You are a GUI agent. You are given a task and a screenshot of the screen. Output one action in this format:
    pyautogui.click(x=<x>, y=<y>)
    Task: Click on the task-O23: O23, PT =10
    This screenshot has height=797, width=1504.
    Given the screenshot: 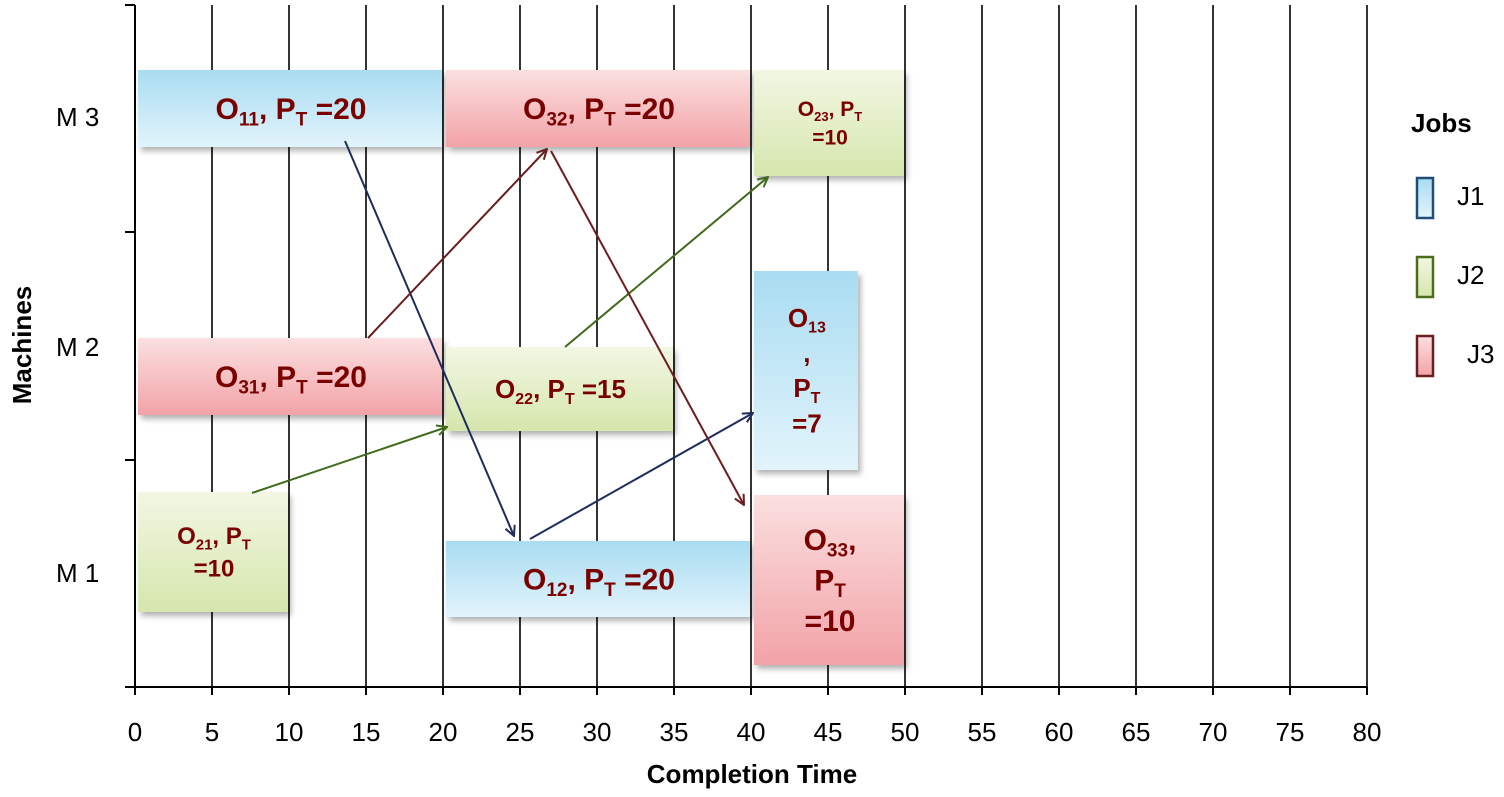 What is the action you would take?
    pyautogui.click(x=829, y=123)
    